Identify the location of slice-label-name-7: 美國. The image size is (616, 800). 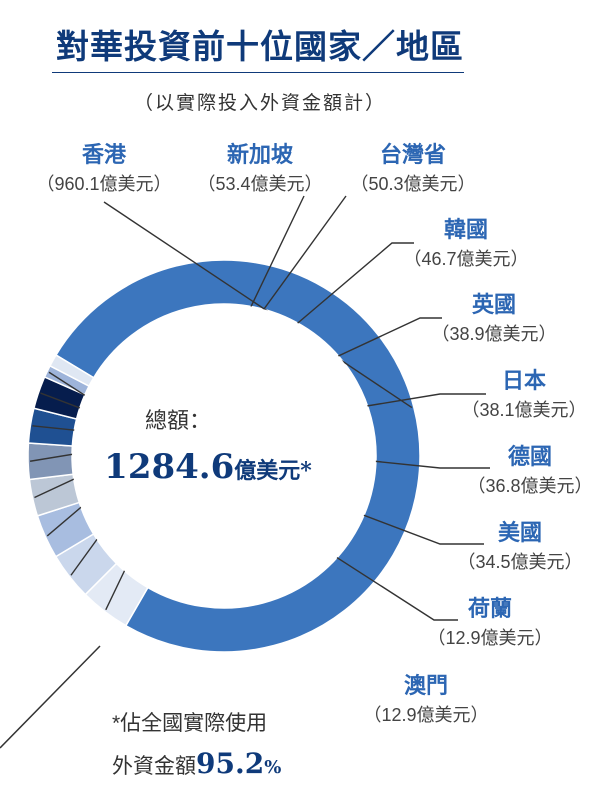
(520, 533).